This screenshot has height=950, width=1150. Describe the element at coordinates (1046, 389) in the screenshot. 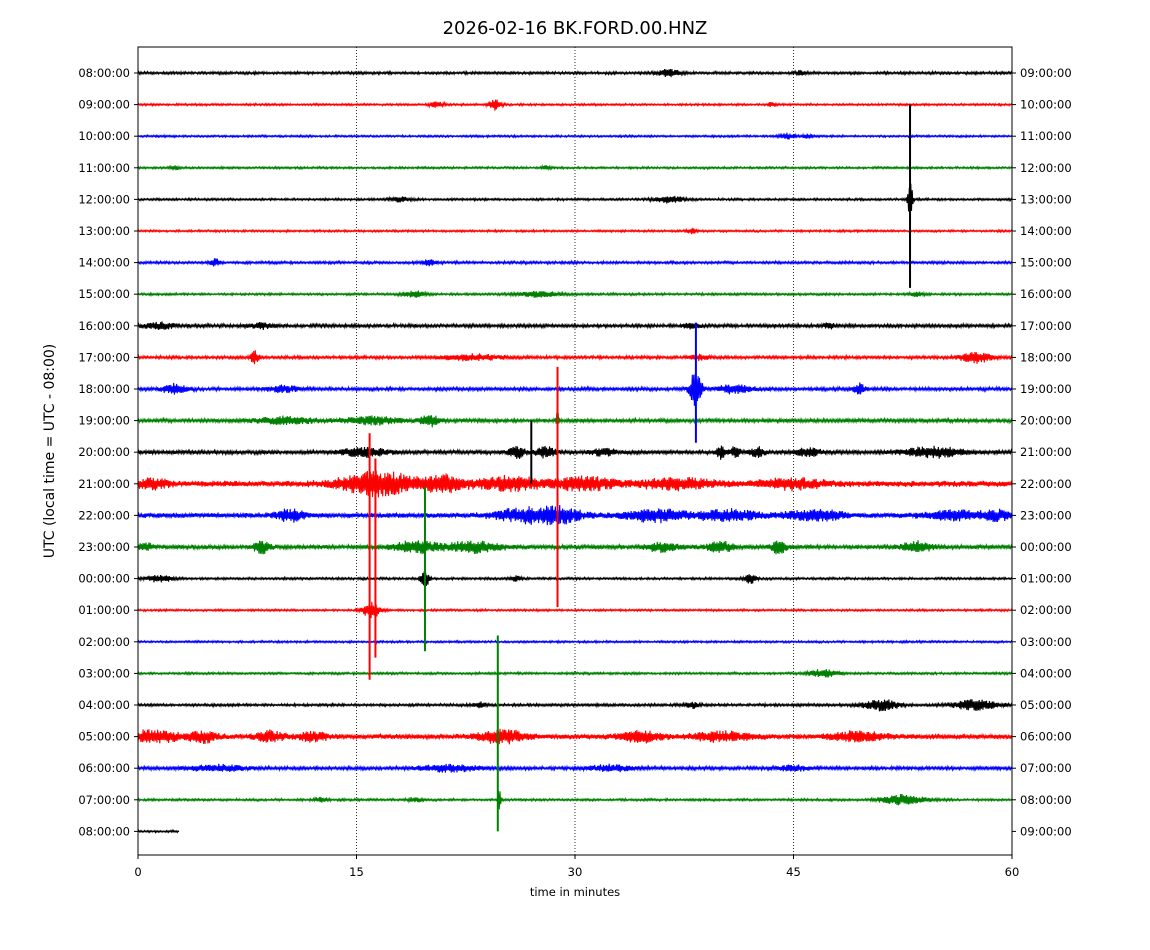

I see `y-tick-label-right: 19:00:00` at that location.